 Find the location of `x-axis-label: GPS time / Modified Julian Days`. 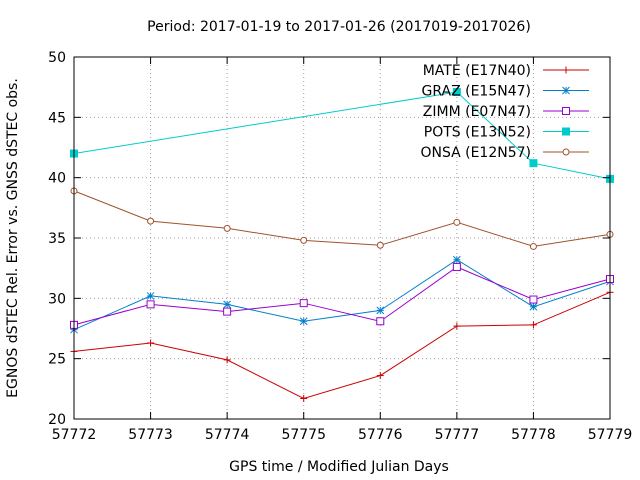

x-axis-label: GPS time / Modified Julian Days is located at coordinates (339, 467).